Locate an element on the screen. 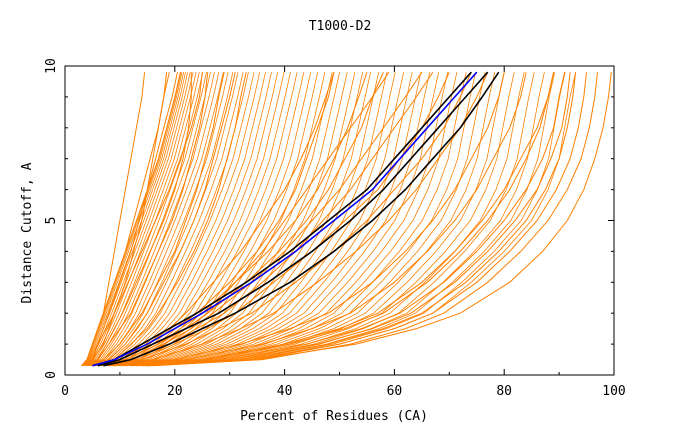 The height and width of the screenshot is (440, 680). x-axis-label: Percent of Residues (CA) is located at coordinates (334, 416).